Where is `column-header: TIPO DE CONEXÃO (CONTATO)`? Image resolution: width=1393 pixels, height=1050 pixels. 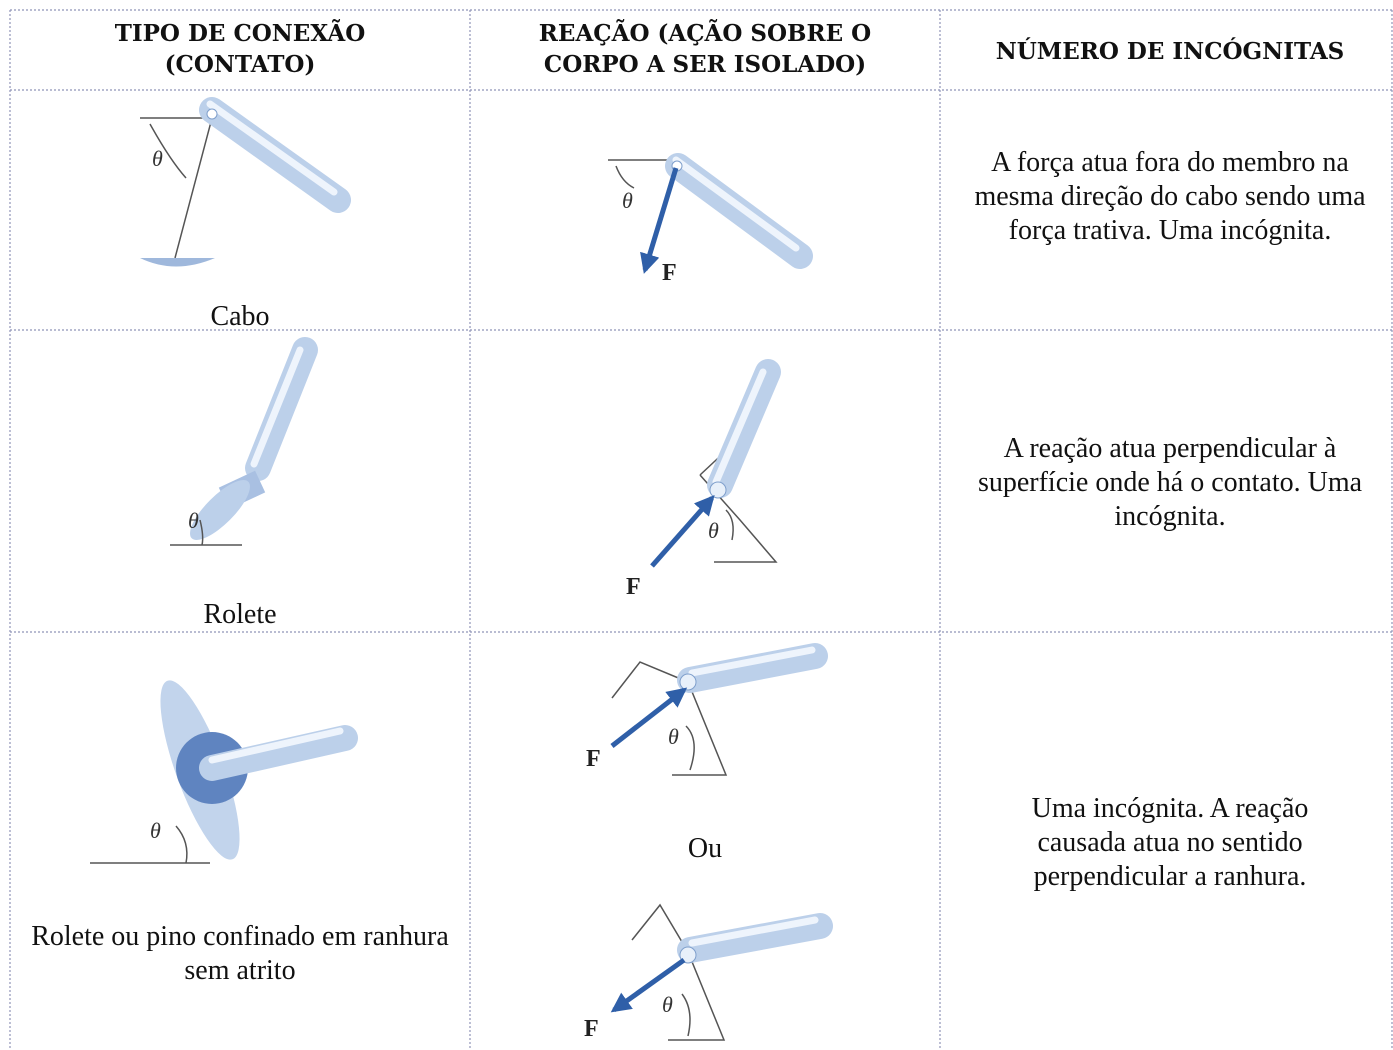
column-header: TIPO DE CONEXÃO (CONTATO) is located at coordinates (240, 49).